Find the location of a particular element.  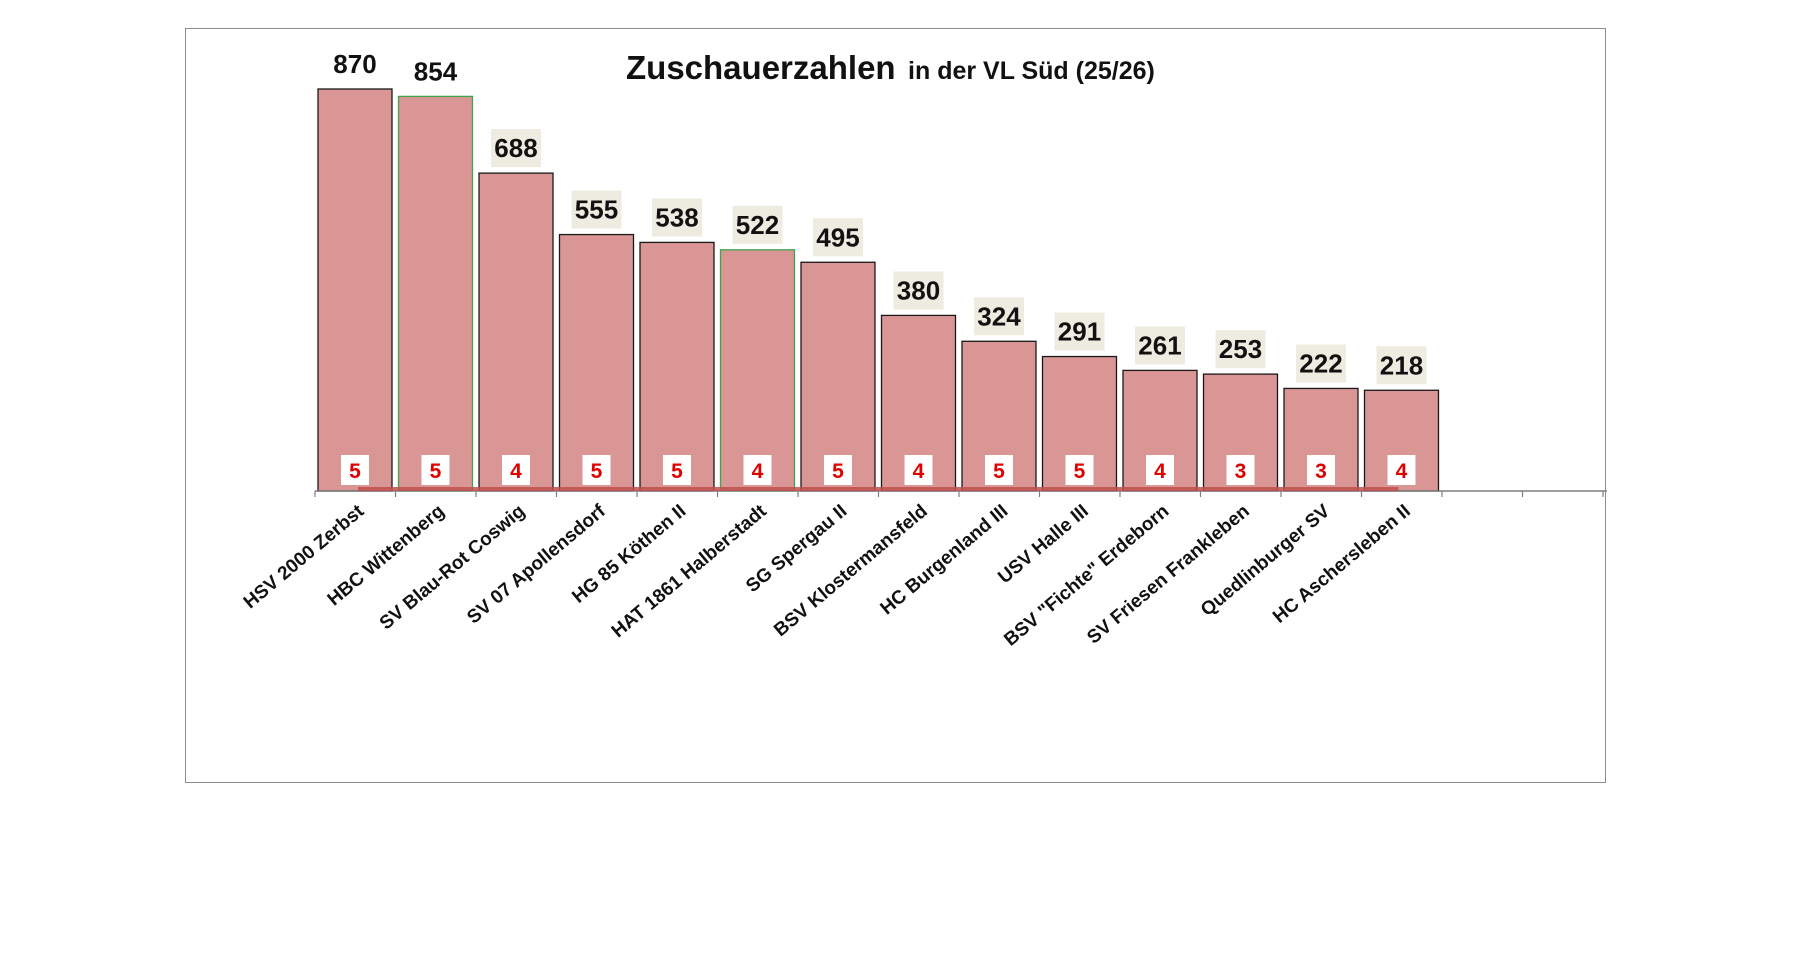

value-label: 538 is located at coordinates (676, 217).